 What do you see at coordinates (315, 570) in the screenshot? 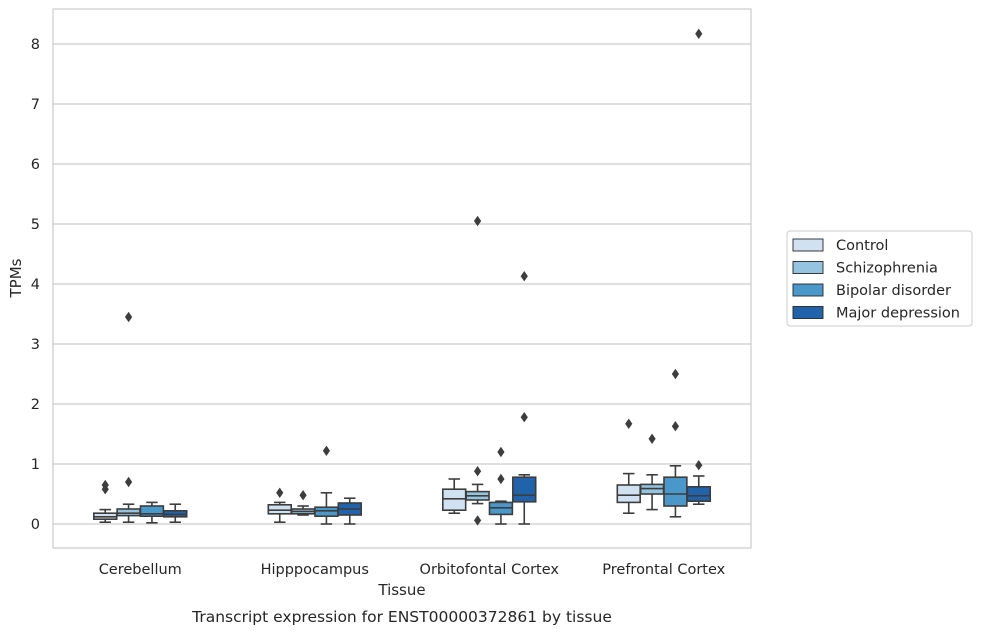
I see `x-tick-label: Hipppocampus` at bounding box center [315, 570].